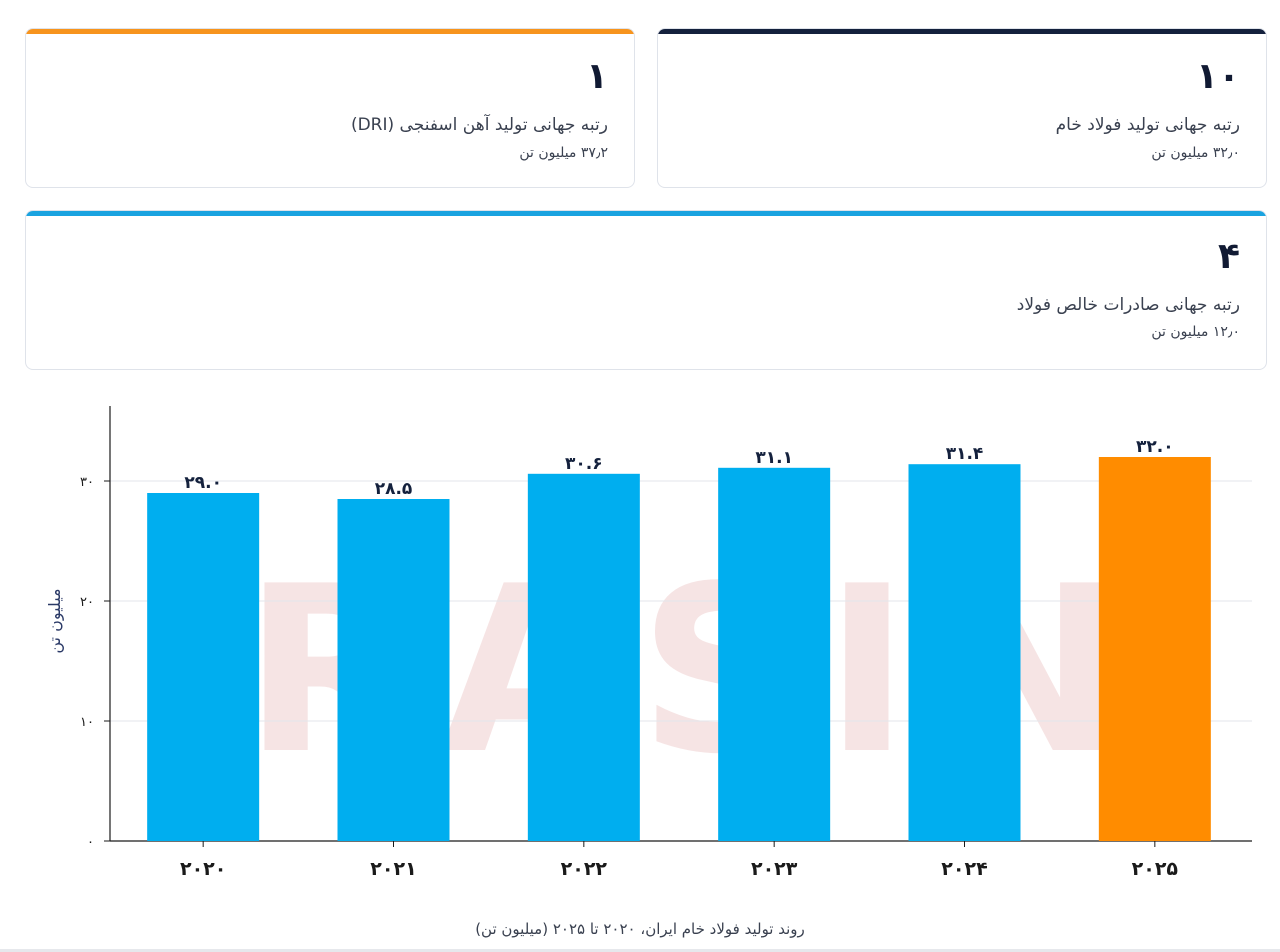 Image resolution: width=1280 pixels, height=952 pixels. What do you see at coordinates (563, 153) in the screenshot?
I see `dri-production-amount: ۳۷٫۲ میلیون تن` at bounding box center [563, 153].